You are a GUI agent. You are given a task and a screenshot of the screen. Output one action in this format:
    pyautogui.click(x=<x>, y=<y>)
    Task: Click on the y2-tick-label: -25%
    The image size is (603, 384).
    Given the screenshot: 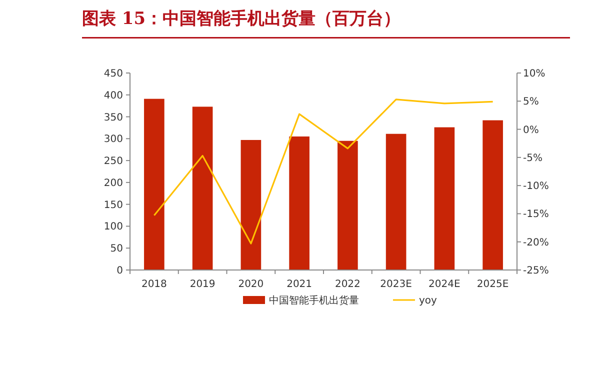 What is the action you would take?
    pyautogui.click(x=536, y=271)
    